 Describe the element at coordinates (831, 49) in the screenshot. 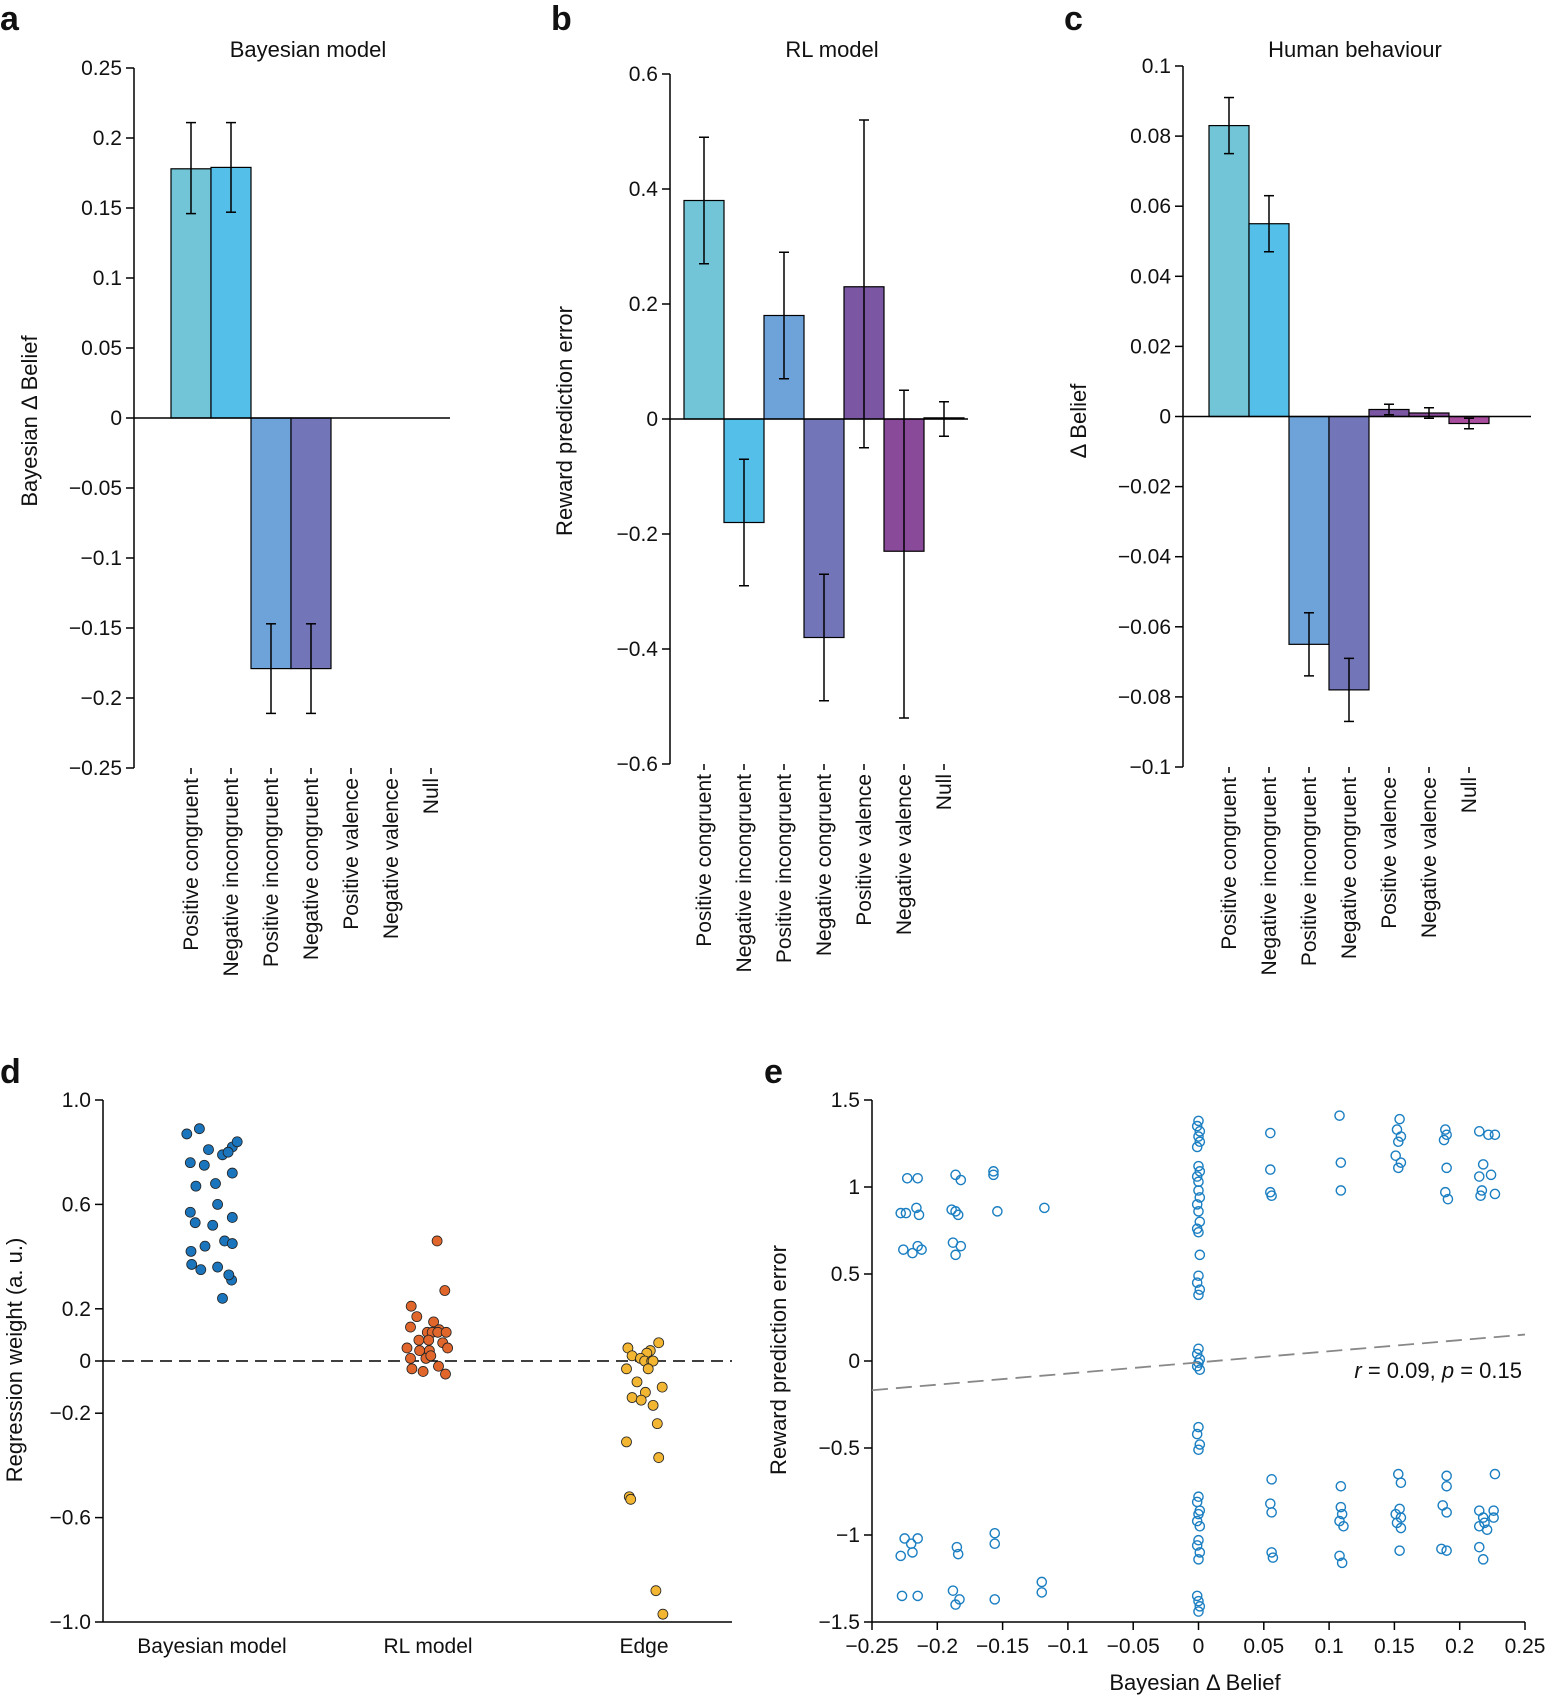

I see `panel-b-title: RL model` at that location.